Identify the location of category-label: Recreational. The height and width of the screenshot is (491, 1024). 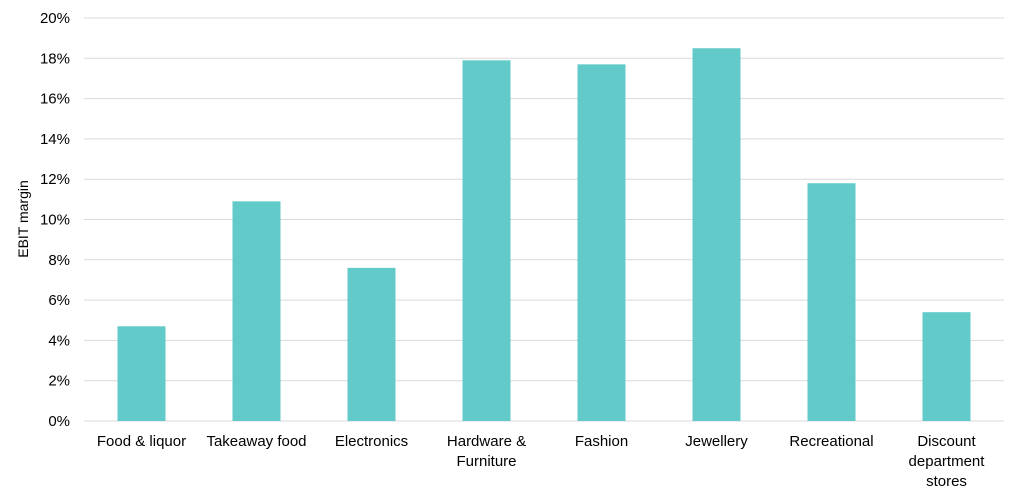
(831, 441).